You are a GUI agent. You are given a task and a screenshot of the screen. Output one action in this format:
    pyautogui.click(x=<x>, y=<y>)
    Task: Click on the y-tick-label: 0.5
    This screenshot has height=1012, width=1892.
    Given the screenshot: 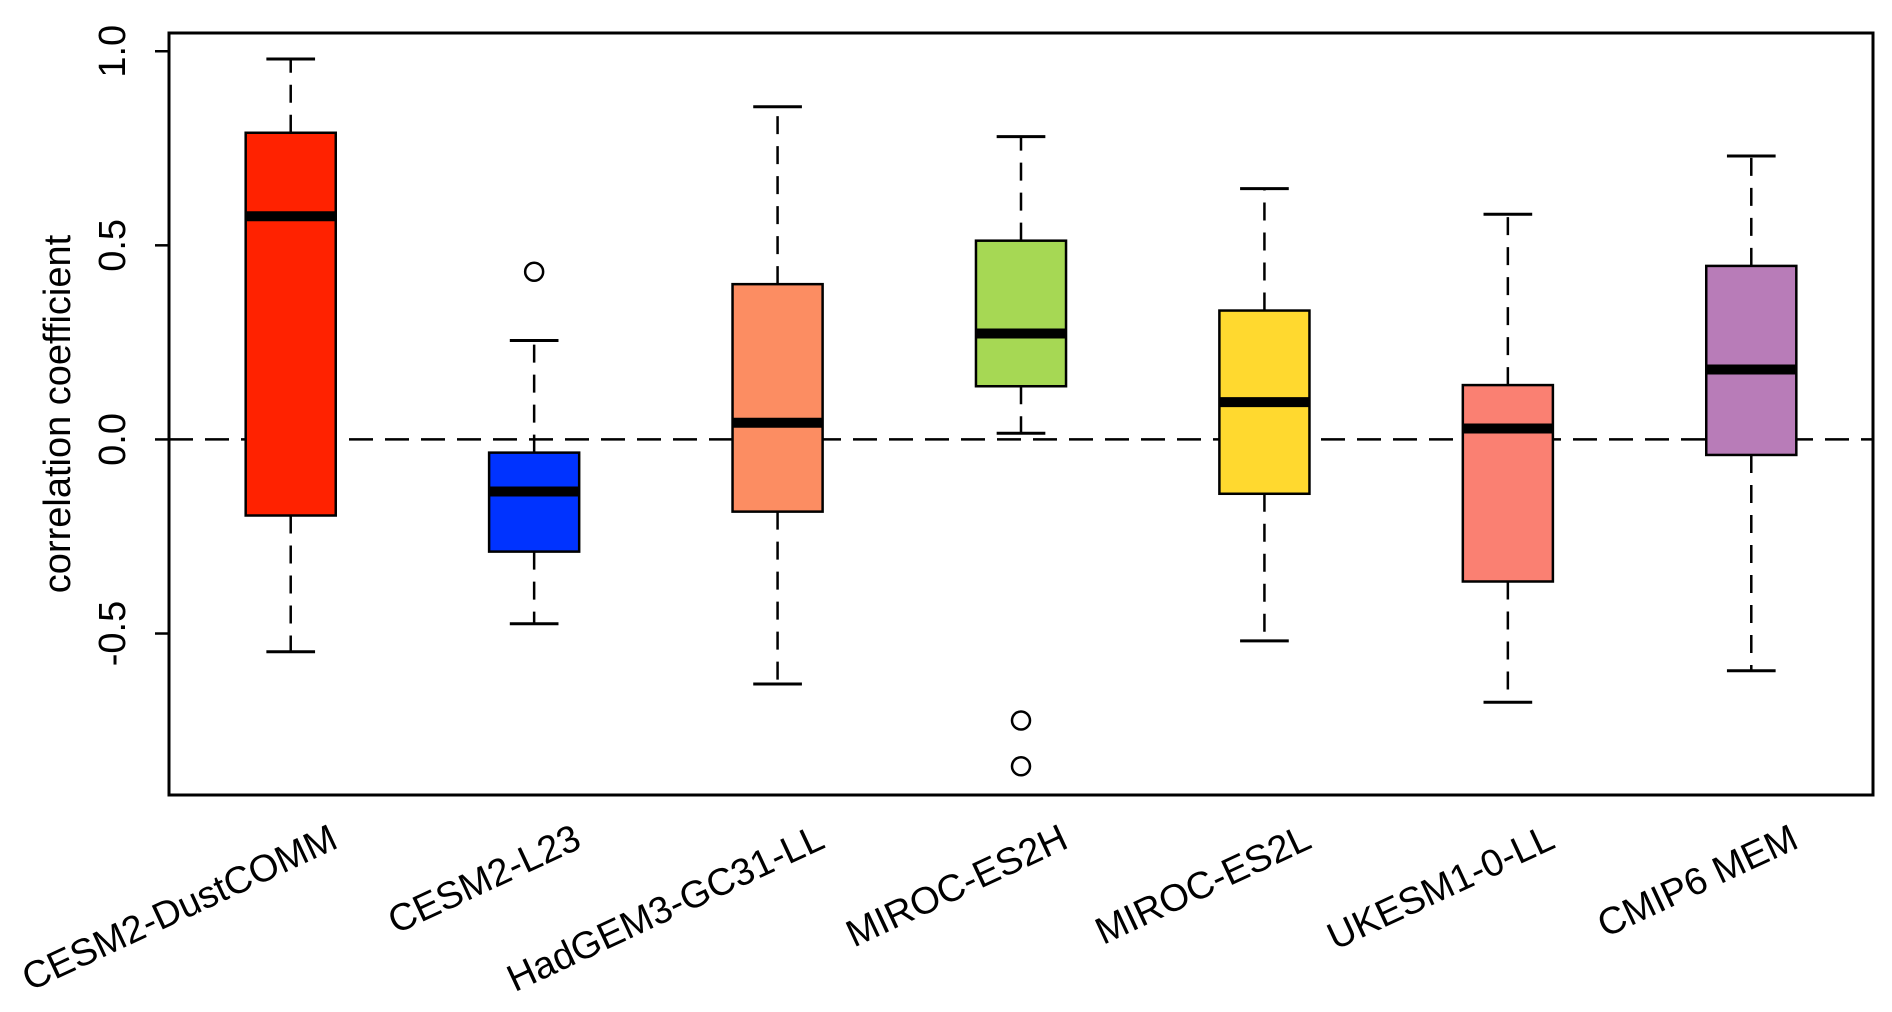 What is the action you would take?
    pyautogui.click(x=113, y=245)
    